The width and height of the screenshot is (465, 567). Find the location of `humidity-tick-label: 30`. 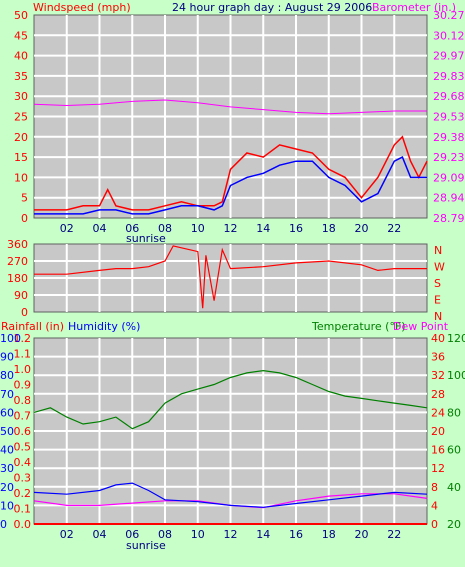

humidity-tick-label: 30 is located at coordinates (7, 468).